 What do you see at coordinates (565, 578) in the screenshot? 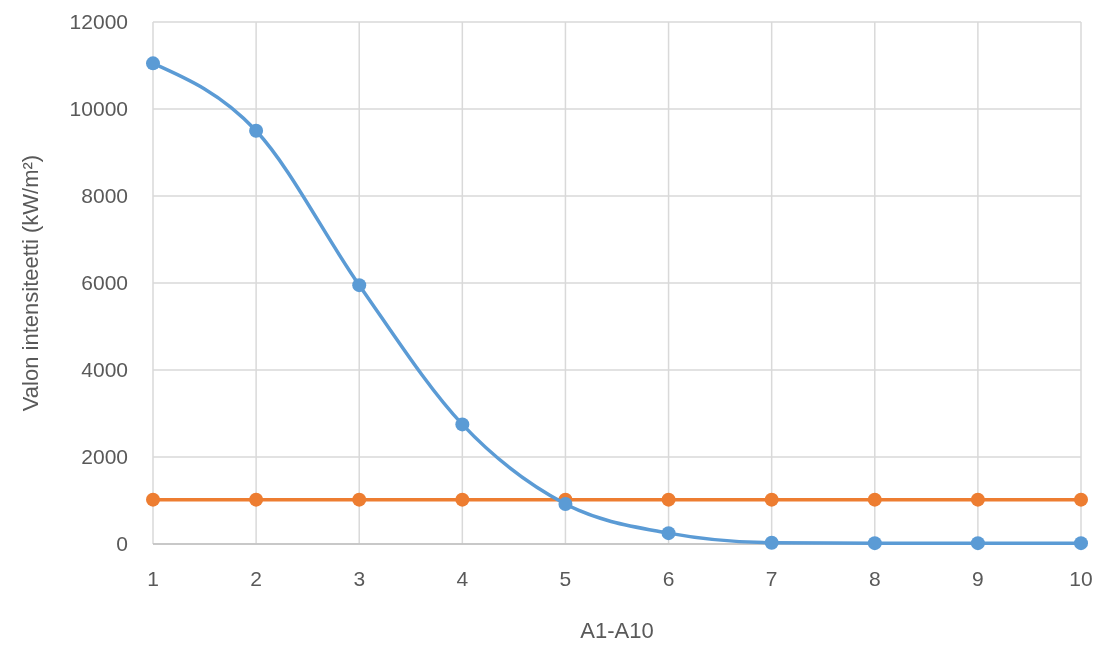
I see `x-tick-label: 5` at bounding box center [565, 578].